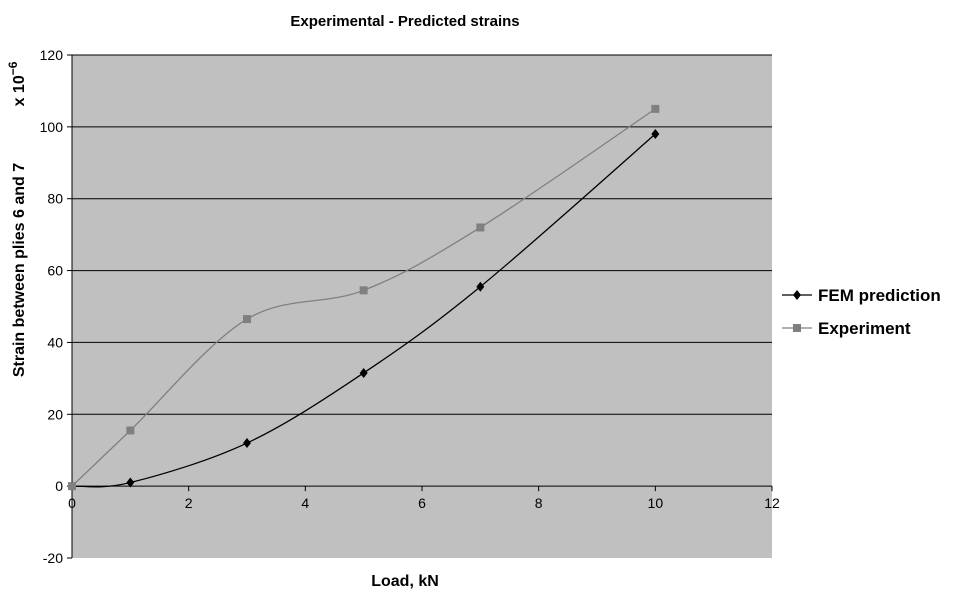 The width and height of the screenshot is (959, 595). Describe the element at coordinates (13, 68) in the screenshot. I see `y-multiplier-exponent: −6` at that location.